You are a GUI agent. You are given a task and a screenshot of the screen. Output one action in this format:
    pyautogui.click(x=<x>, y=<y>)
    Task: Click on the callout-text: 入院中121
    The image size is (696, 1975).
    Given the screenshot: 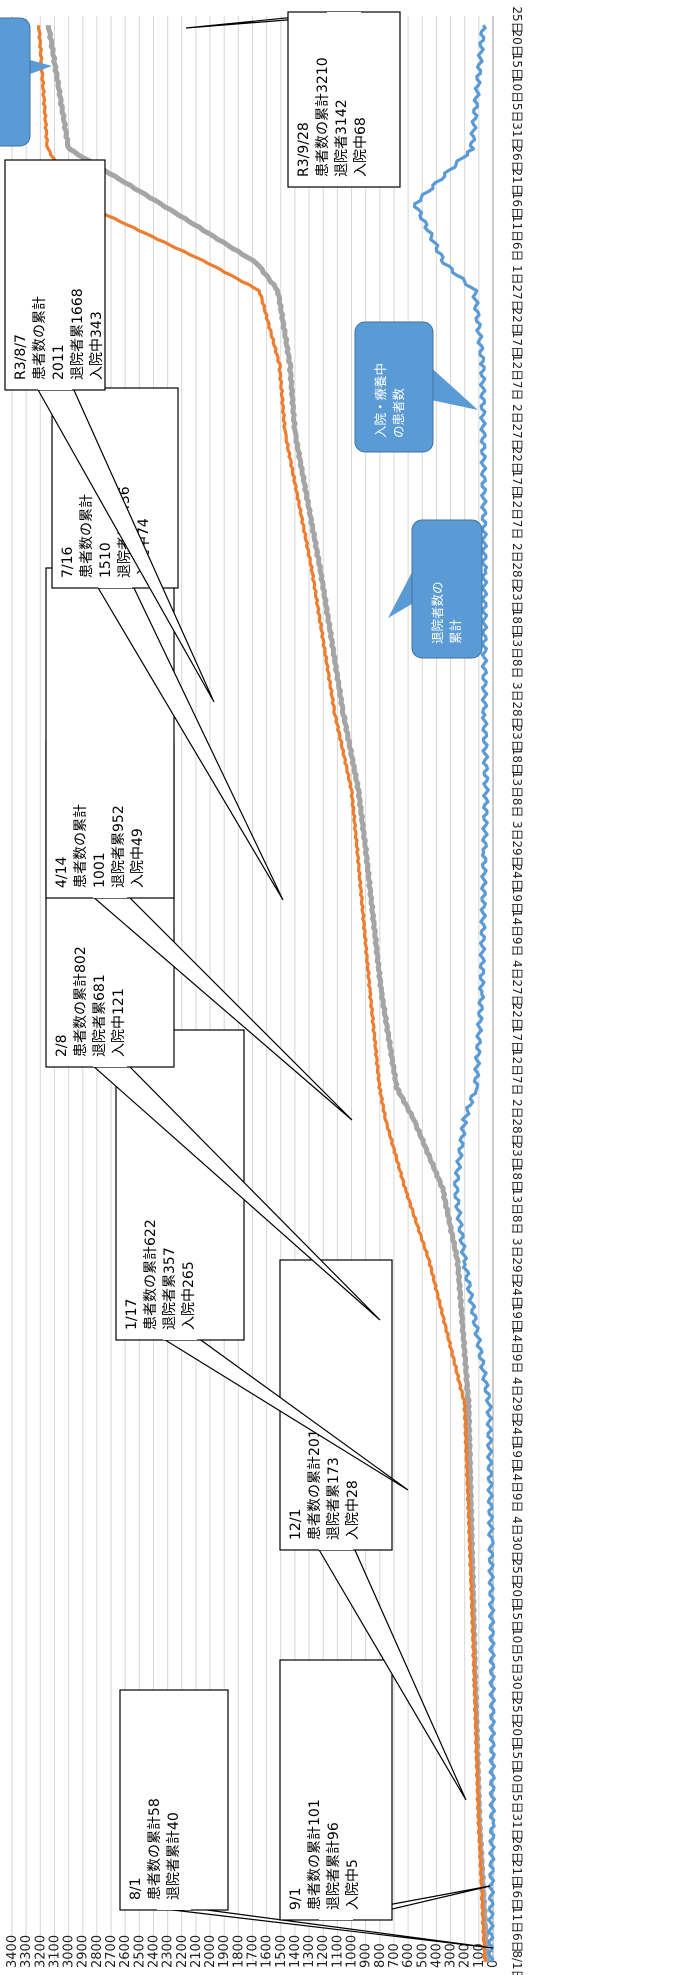 What is the action you would take?
    pyautogui.click(x=119, y=1022)
    